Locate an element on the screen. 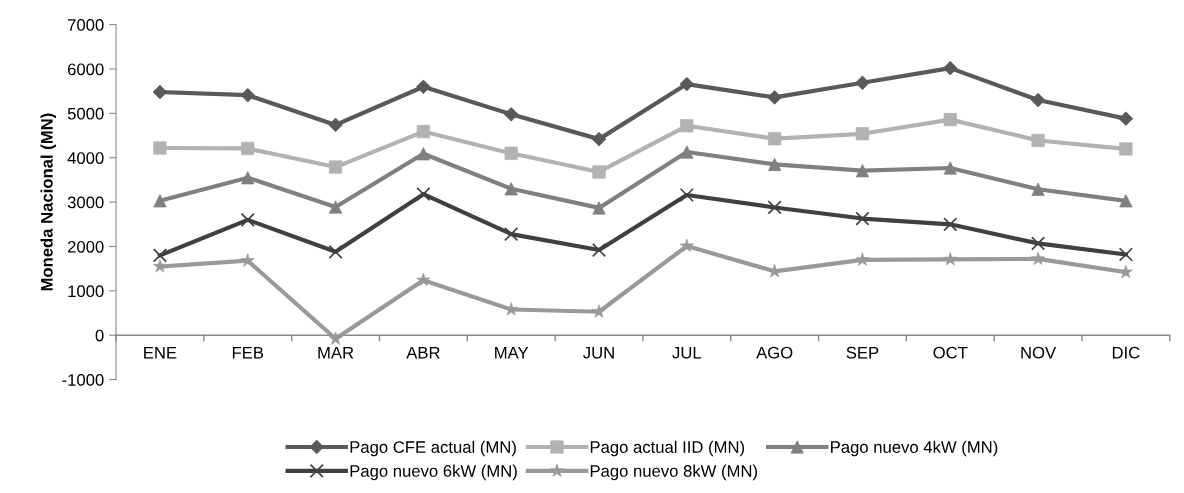  x-tick-label: JUL is located at coordinates (687, 352).